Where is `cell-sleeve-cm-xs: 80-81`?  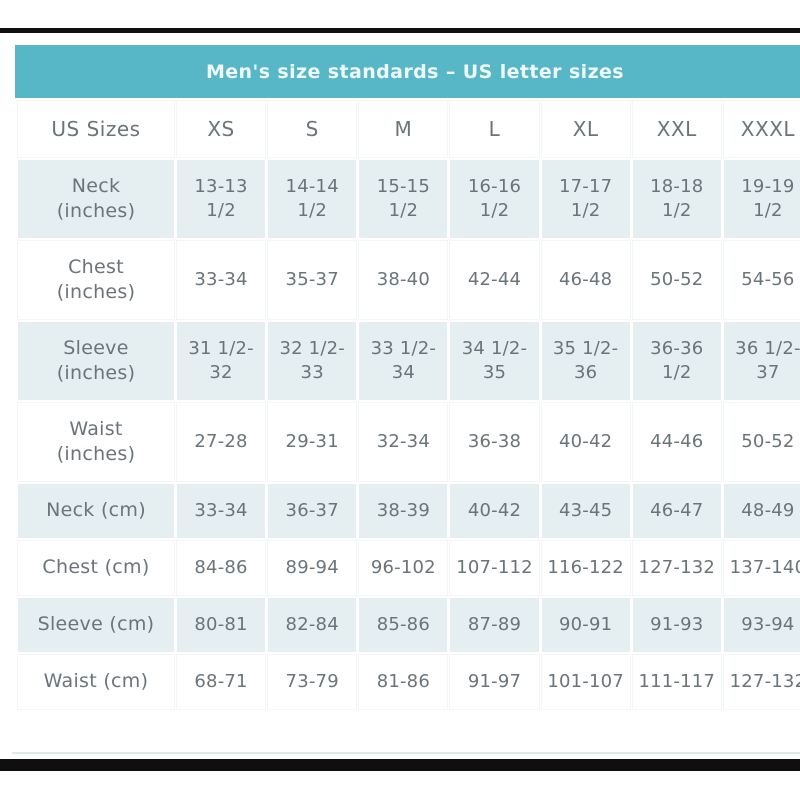 cell-sleeve-cm-xs: 80-81 is located at coordinates (221, 625).